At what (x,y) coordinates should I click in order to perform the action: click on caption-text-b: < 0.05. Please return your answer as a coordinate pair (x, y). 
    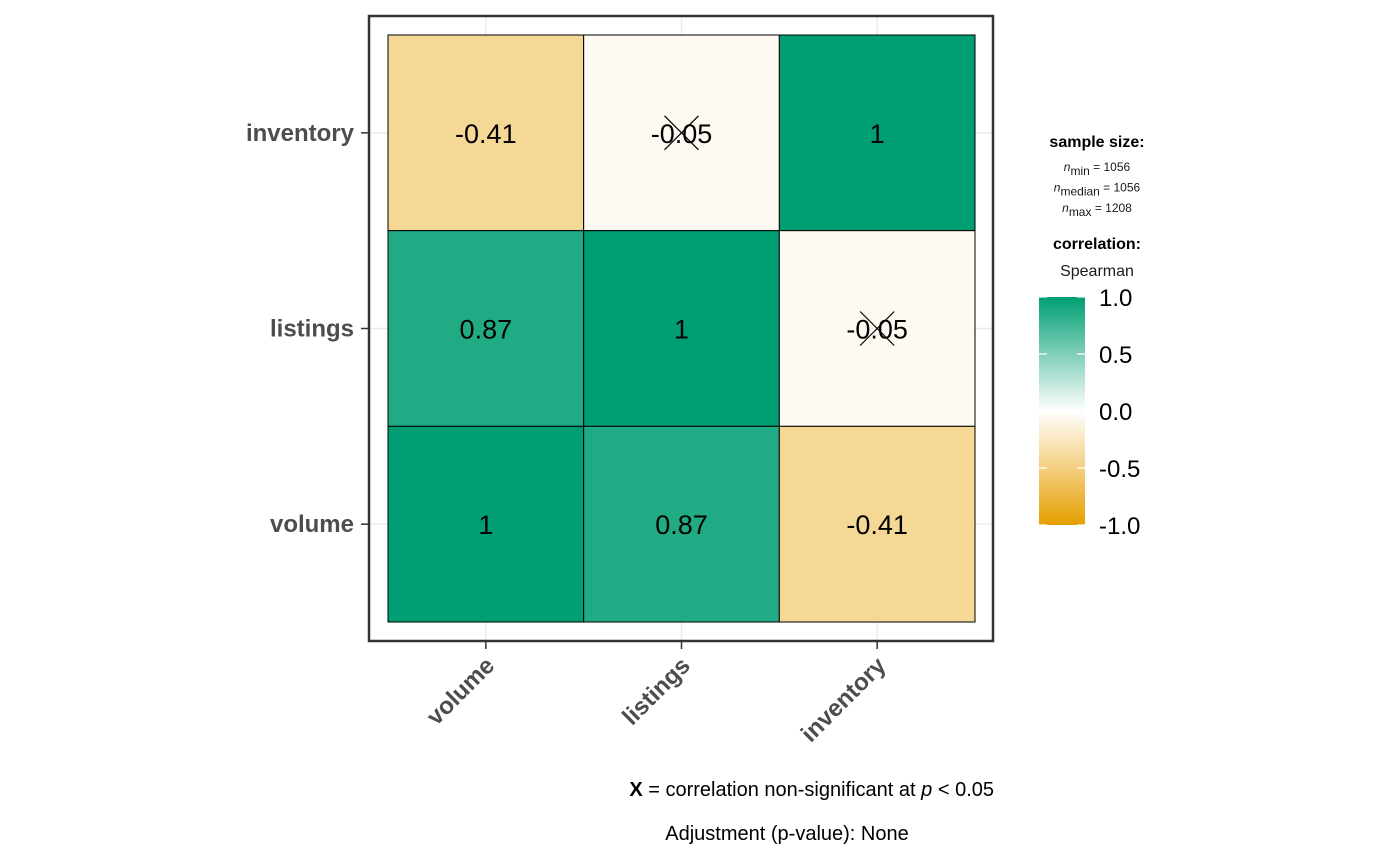
    Looking at the image, I should click on (963, 790).